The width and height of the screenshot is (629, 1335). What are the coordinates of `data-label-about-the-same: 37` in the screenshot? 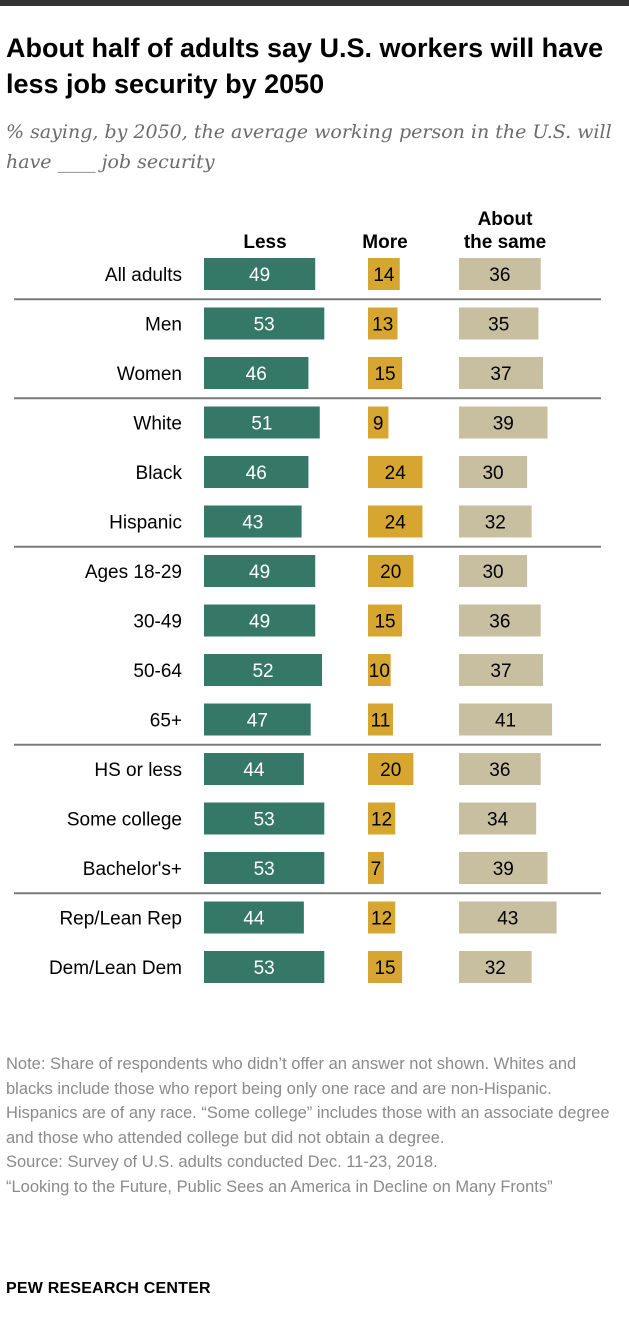 It's located at (500, 374).